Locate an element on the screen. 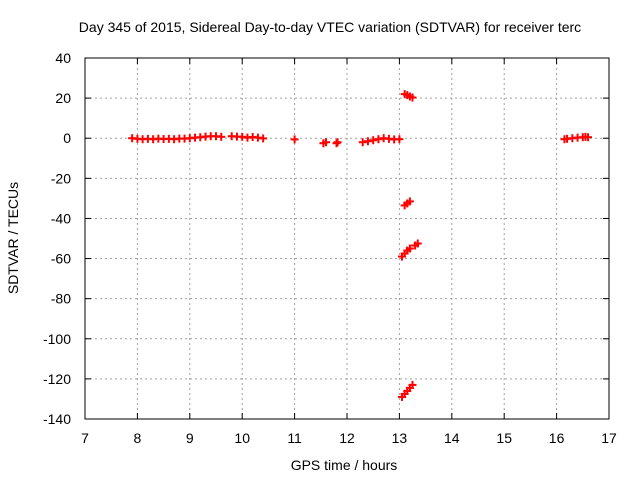 Image resolution: width=640 pixels, height=480 pixels. y-tick-label: 40 is located at coordinates (63, 58).